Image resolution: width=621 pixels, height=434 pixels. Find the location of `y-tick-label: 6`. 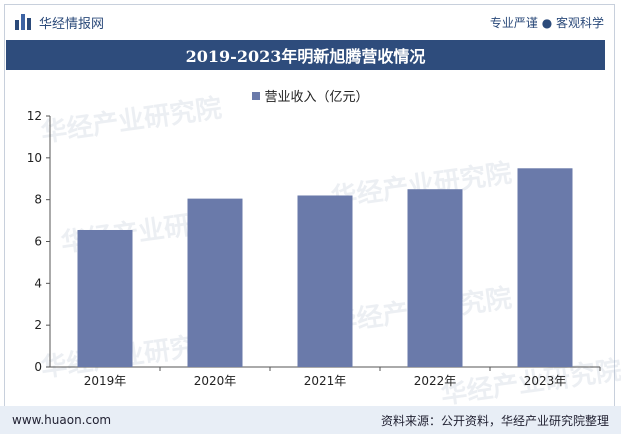

y-tick-label: 6 is located at coordinates (38, 242).